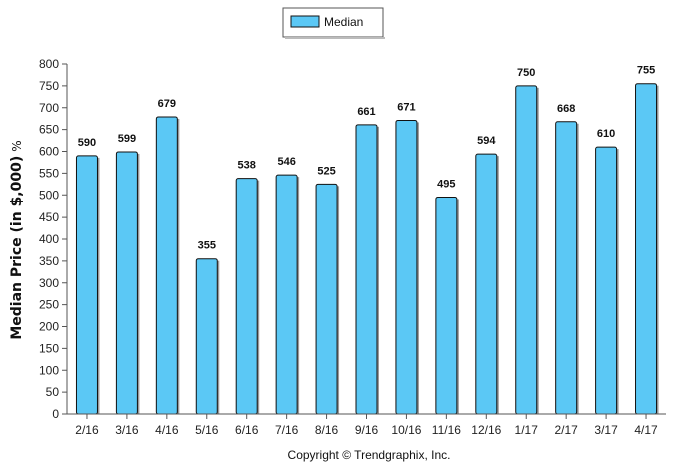 Image resolution: width=686 pixels, height=470 pixels. I want to click on y-tick-label: 150, so click(49, 348).